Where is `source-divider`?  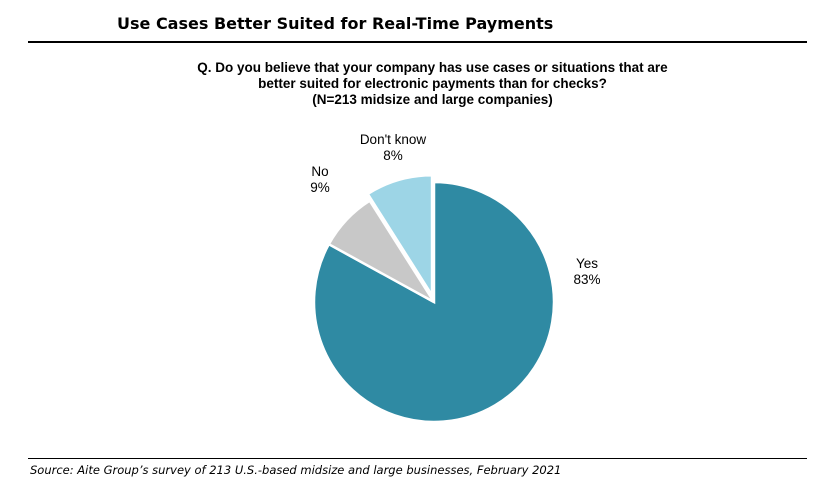
source-divider is located at coordinates (417, 458).